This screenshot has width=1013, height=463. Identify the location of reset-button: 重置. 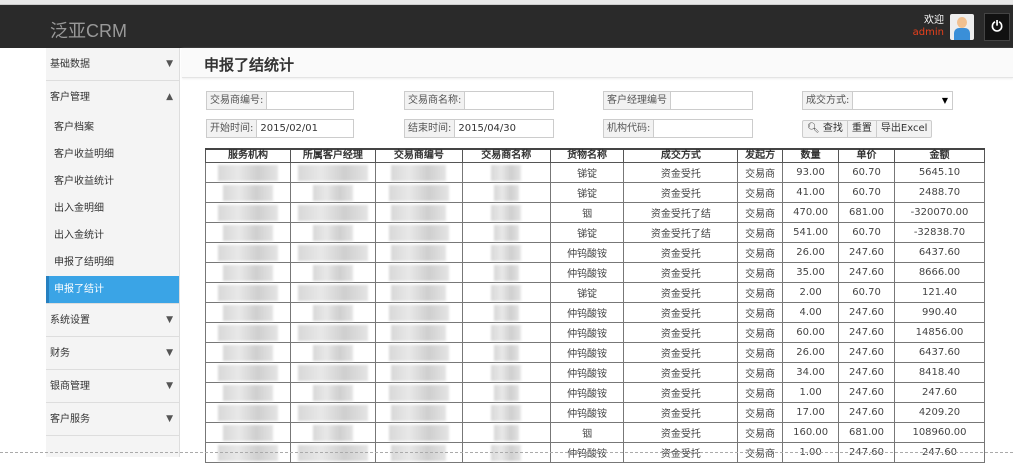
(862, 129).